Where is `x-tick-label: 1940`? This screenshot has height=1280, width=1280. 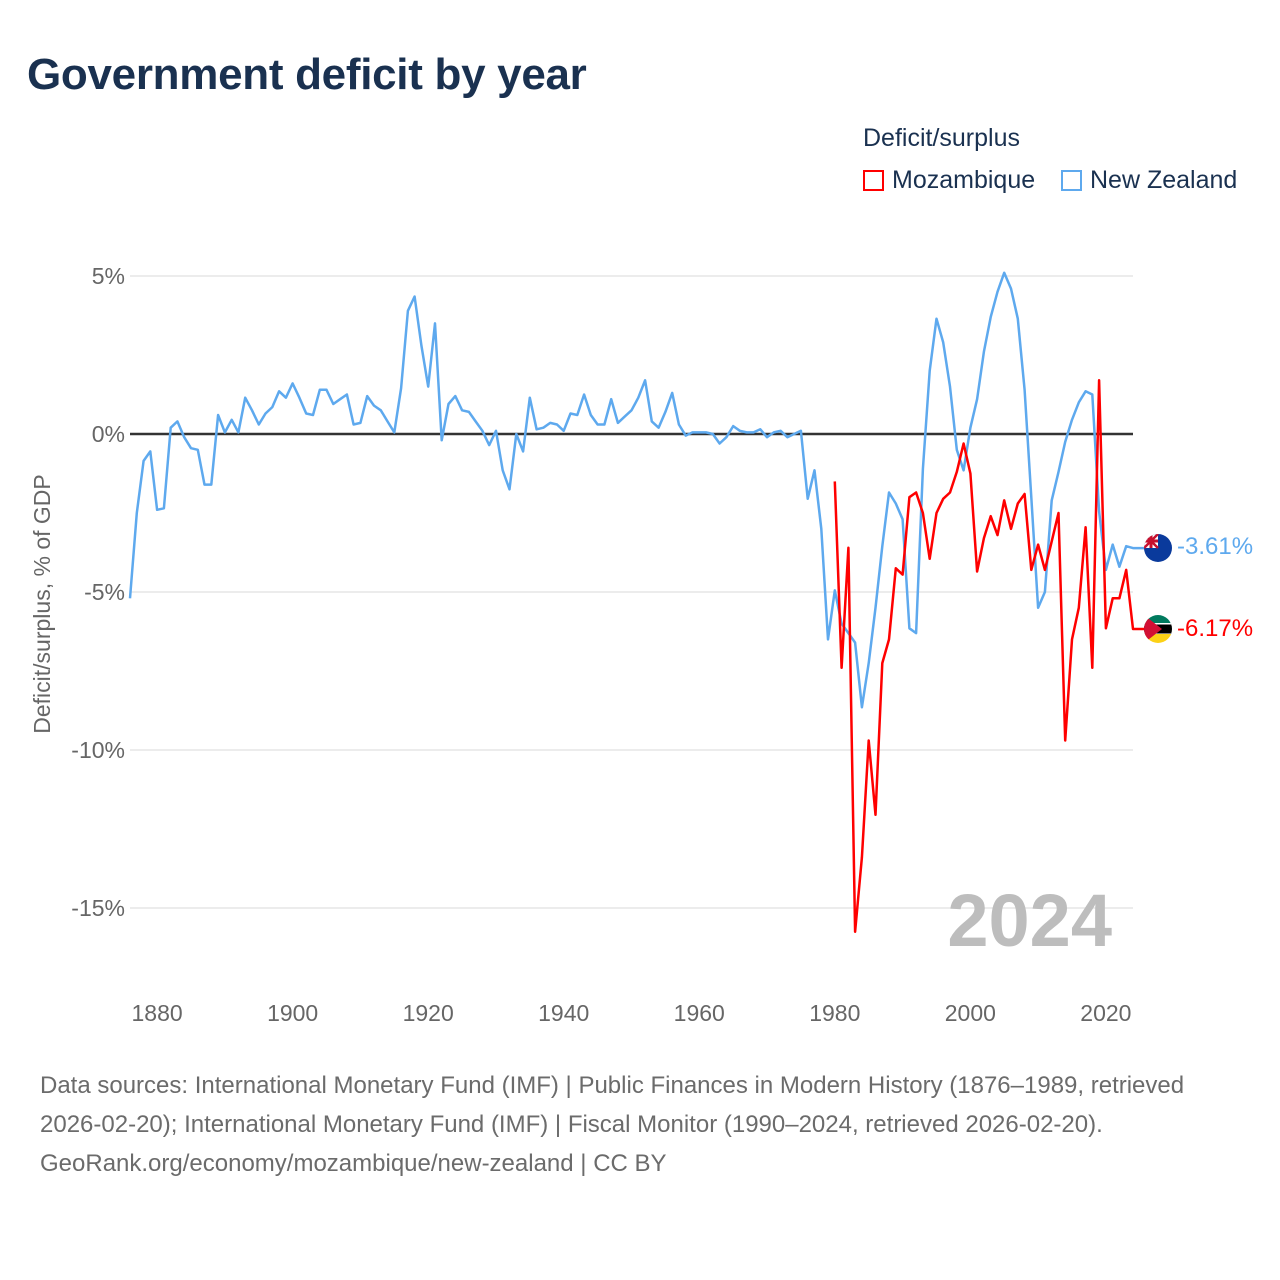 x-tick-label: 1940 is located at coordinates (563, 1013).